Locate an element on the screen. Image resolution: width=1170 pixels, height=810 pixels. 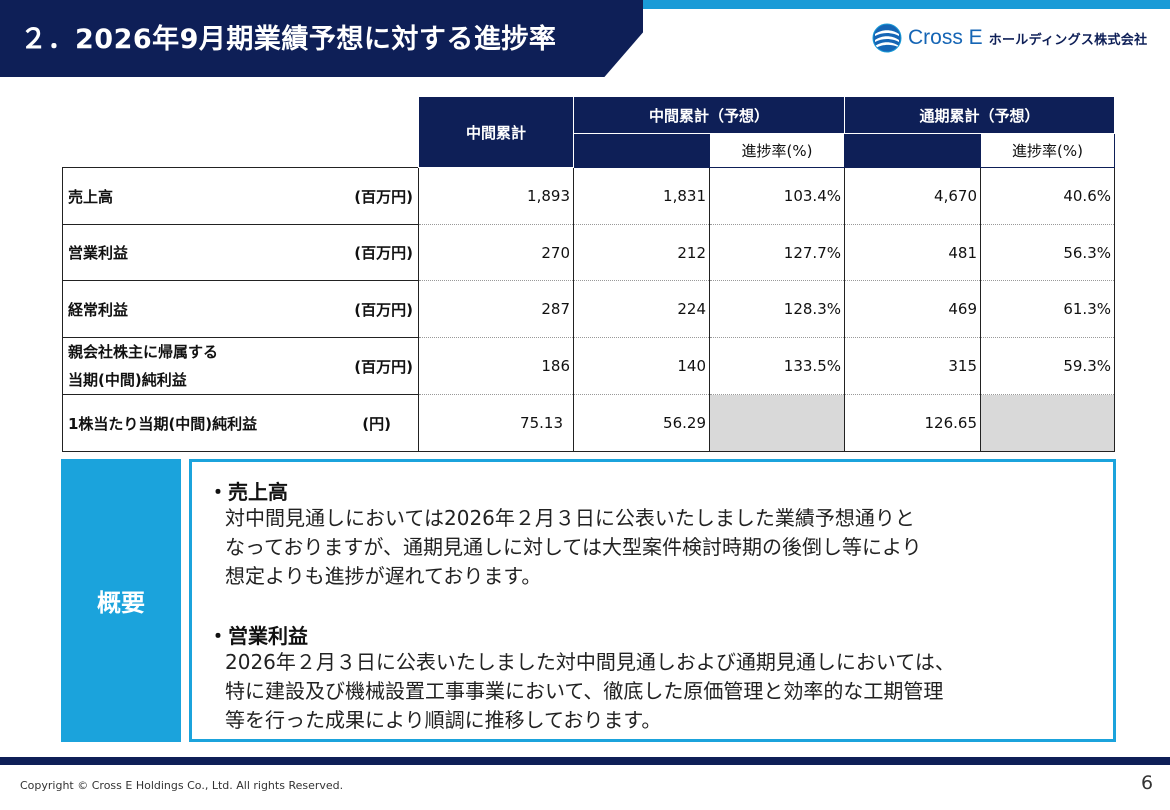
cell-interim-forecast: 1,831 is located at coordinates (641, 196).